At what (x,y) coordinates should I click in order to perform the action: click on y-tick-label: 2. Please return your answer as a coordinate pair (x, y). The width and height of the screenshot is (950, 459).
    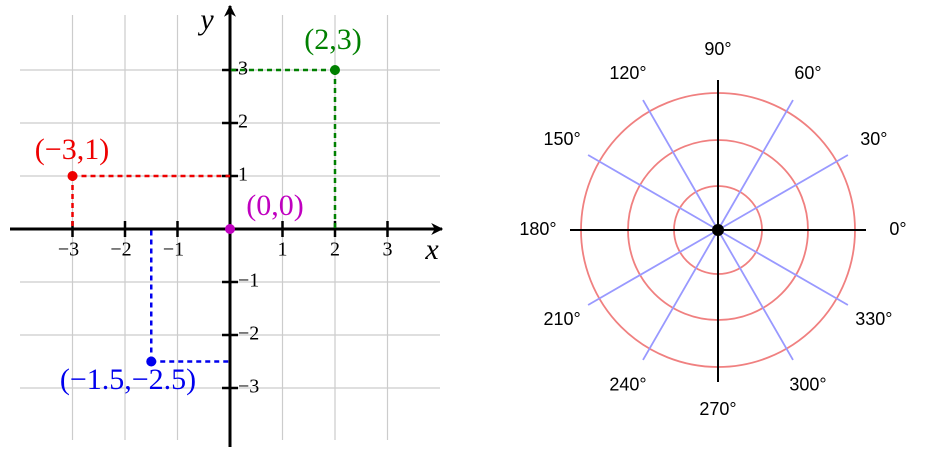
    Looking at the image, I should click on (243, 122).